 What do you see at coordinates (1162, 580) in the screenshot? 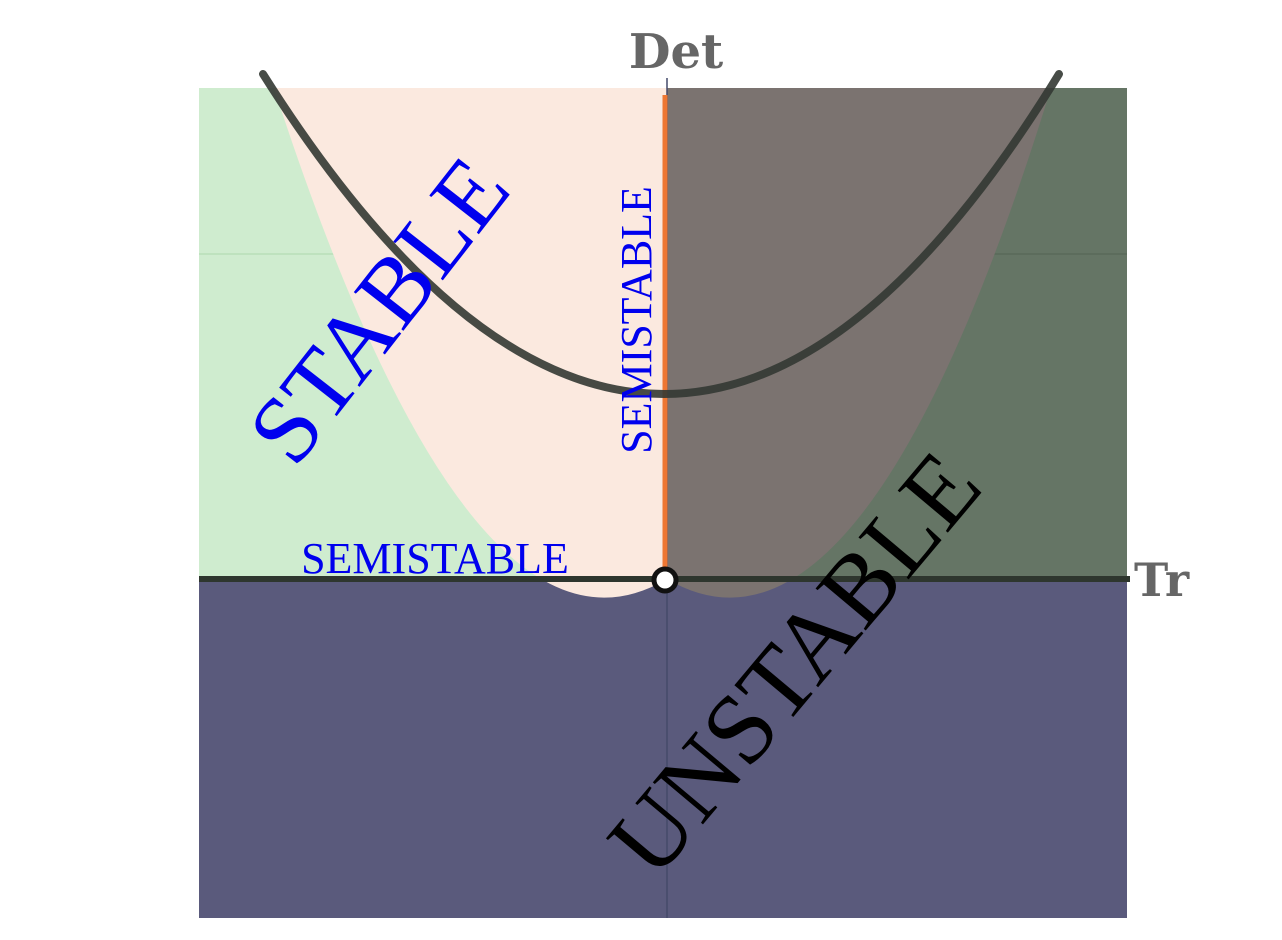
I see `tr-axis-label: Tr` at bounding box center [1162, 580].